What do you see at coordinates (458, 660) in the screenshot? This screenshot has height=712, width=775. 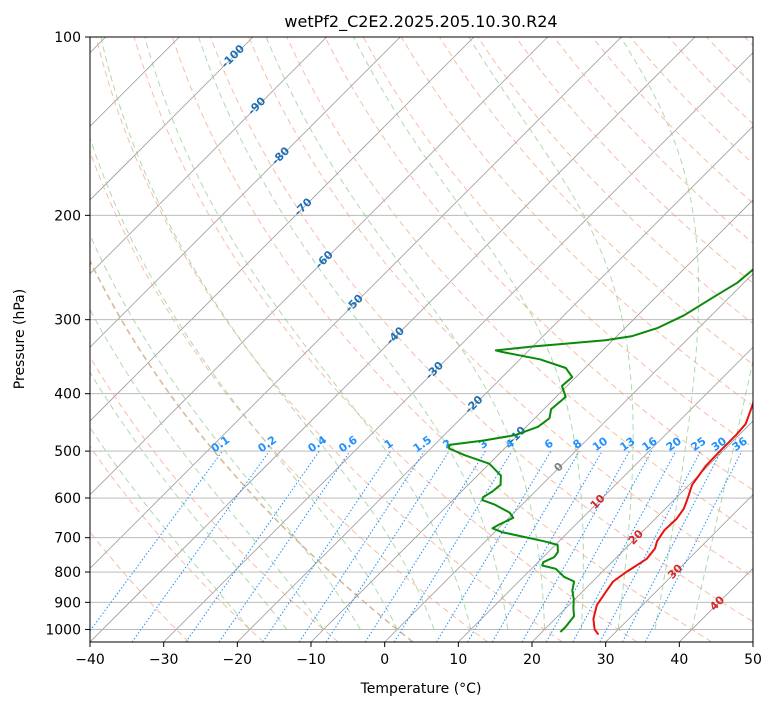 I see `x-tick-label: 10` at bounding box center [458, 660].